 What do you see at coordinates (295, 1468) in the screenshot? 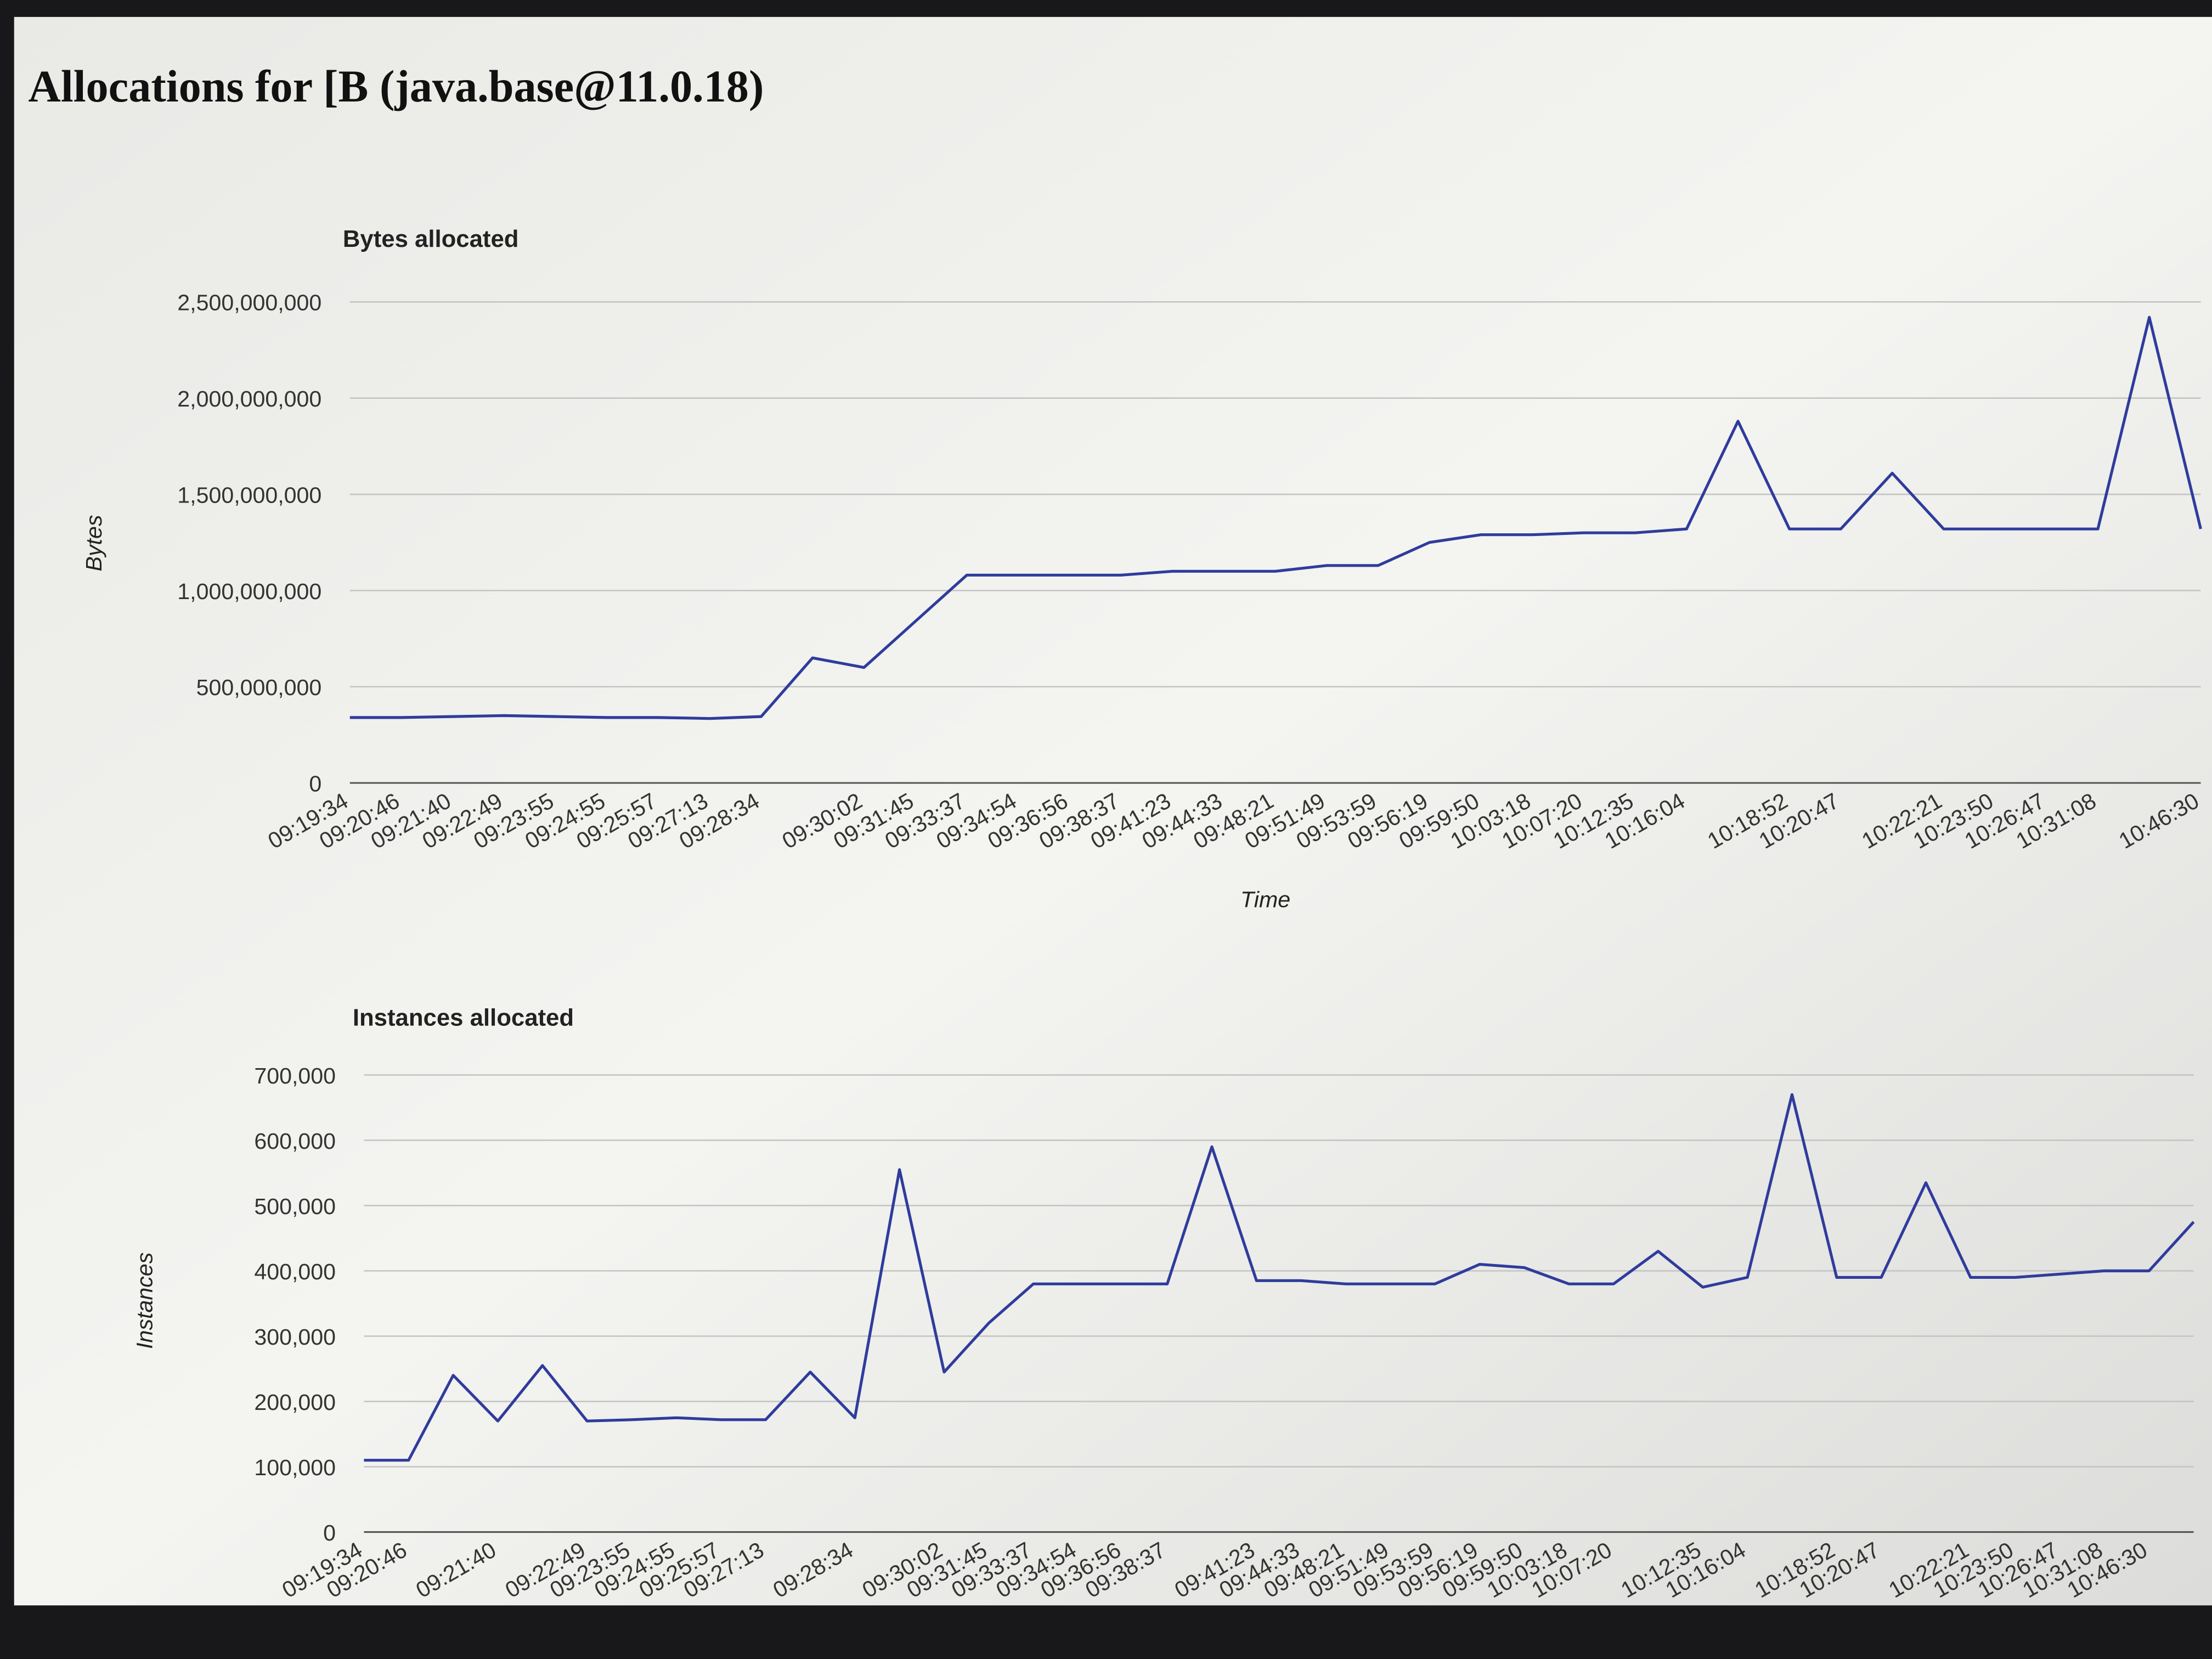
I see `y-tick-label: 100,000` at bounding box center [295, 1468].